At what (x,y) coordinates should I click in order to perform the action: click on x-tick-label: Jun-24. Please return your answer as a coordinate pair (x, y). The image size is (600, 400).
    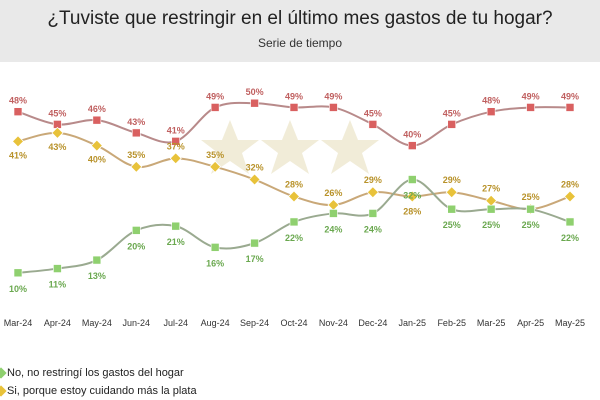
    Looking at the image, I should click on (137, 323).